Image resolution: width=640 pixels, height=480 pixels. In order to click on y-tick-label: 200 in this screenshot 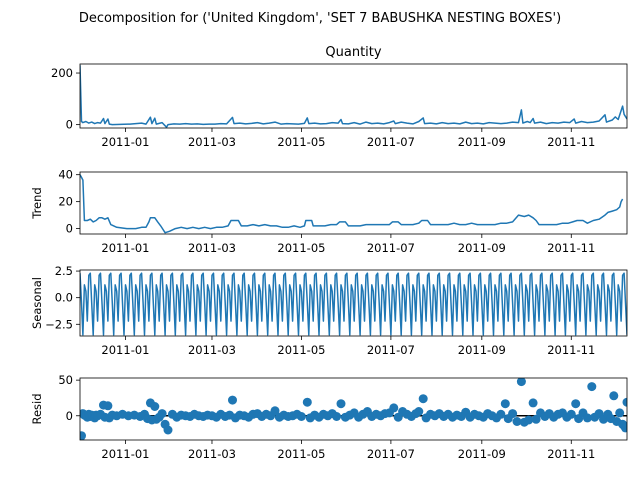, I will do `click(62, 73)`.